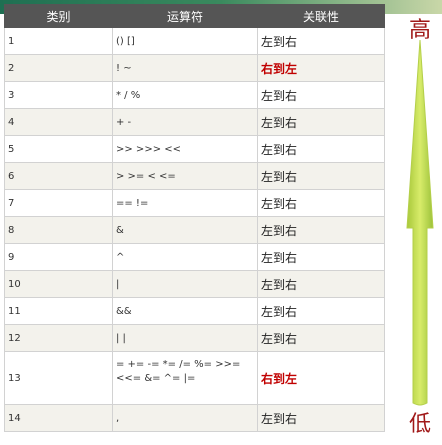  Describe the element at coordinates (185, 122) in the screenshot. I see `operator-cell: + -` at that location.